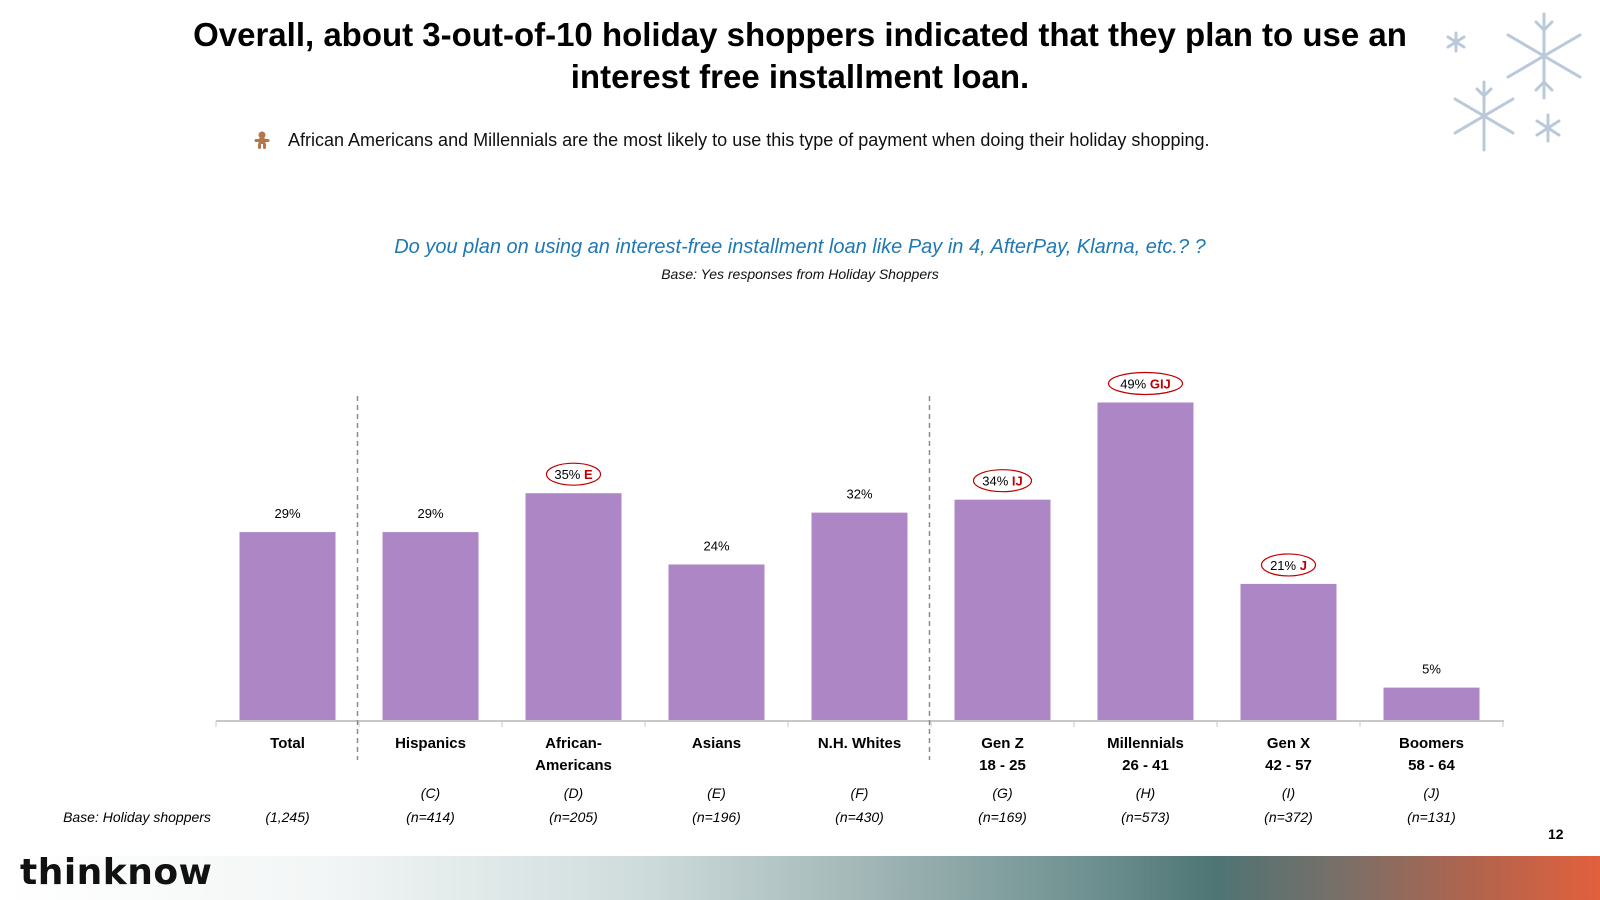 The width and height of the screenshot is (1600, 900). I want to click on sample-size: (1,245), so click(287, 817).